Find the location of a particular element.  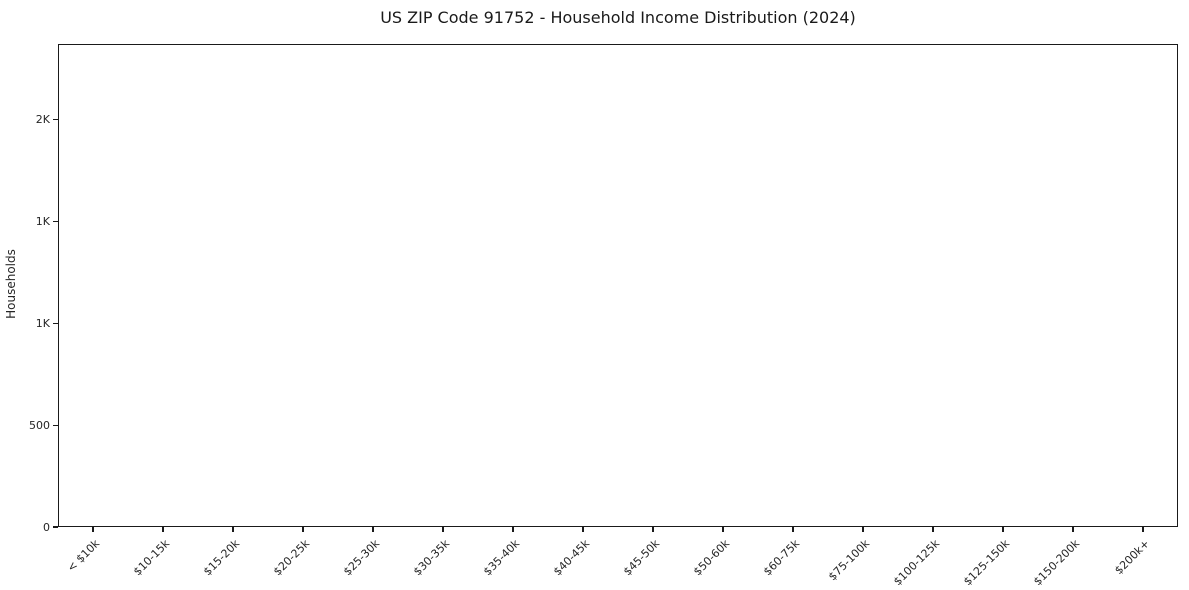

x-tick-label: < $10k is located at coordinates (83, 556).